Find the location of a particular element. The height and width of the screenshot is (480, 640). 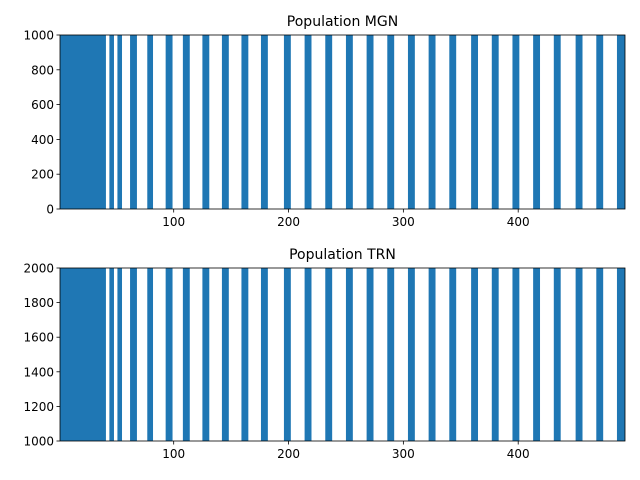

mgn-y-tick-label: 200 is located at coordinates (42, 175).